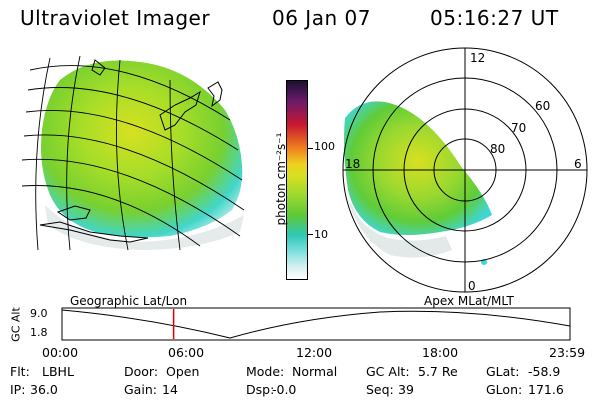 This screenshot has height=400, width=600. What do you see at coordinates (183, 371) in the screenshot?
I see `info-value: Open` at bounding box center [183, 371].